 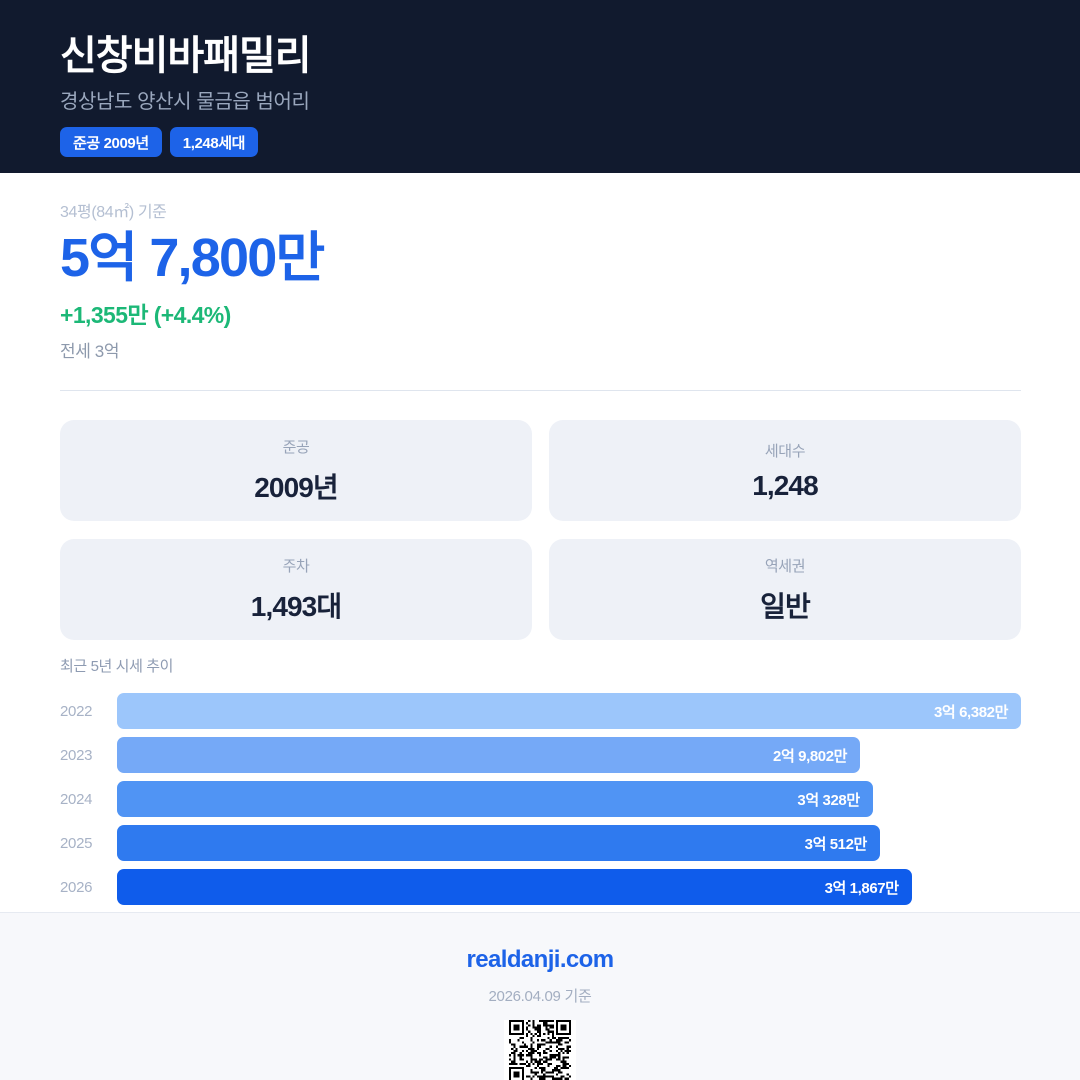 What do you see at coordinates (861, 888) in the screenshot?
I see `chart-bar-value-label: 3억 1,867만` at bounding box center [861, 888].